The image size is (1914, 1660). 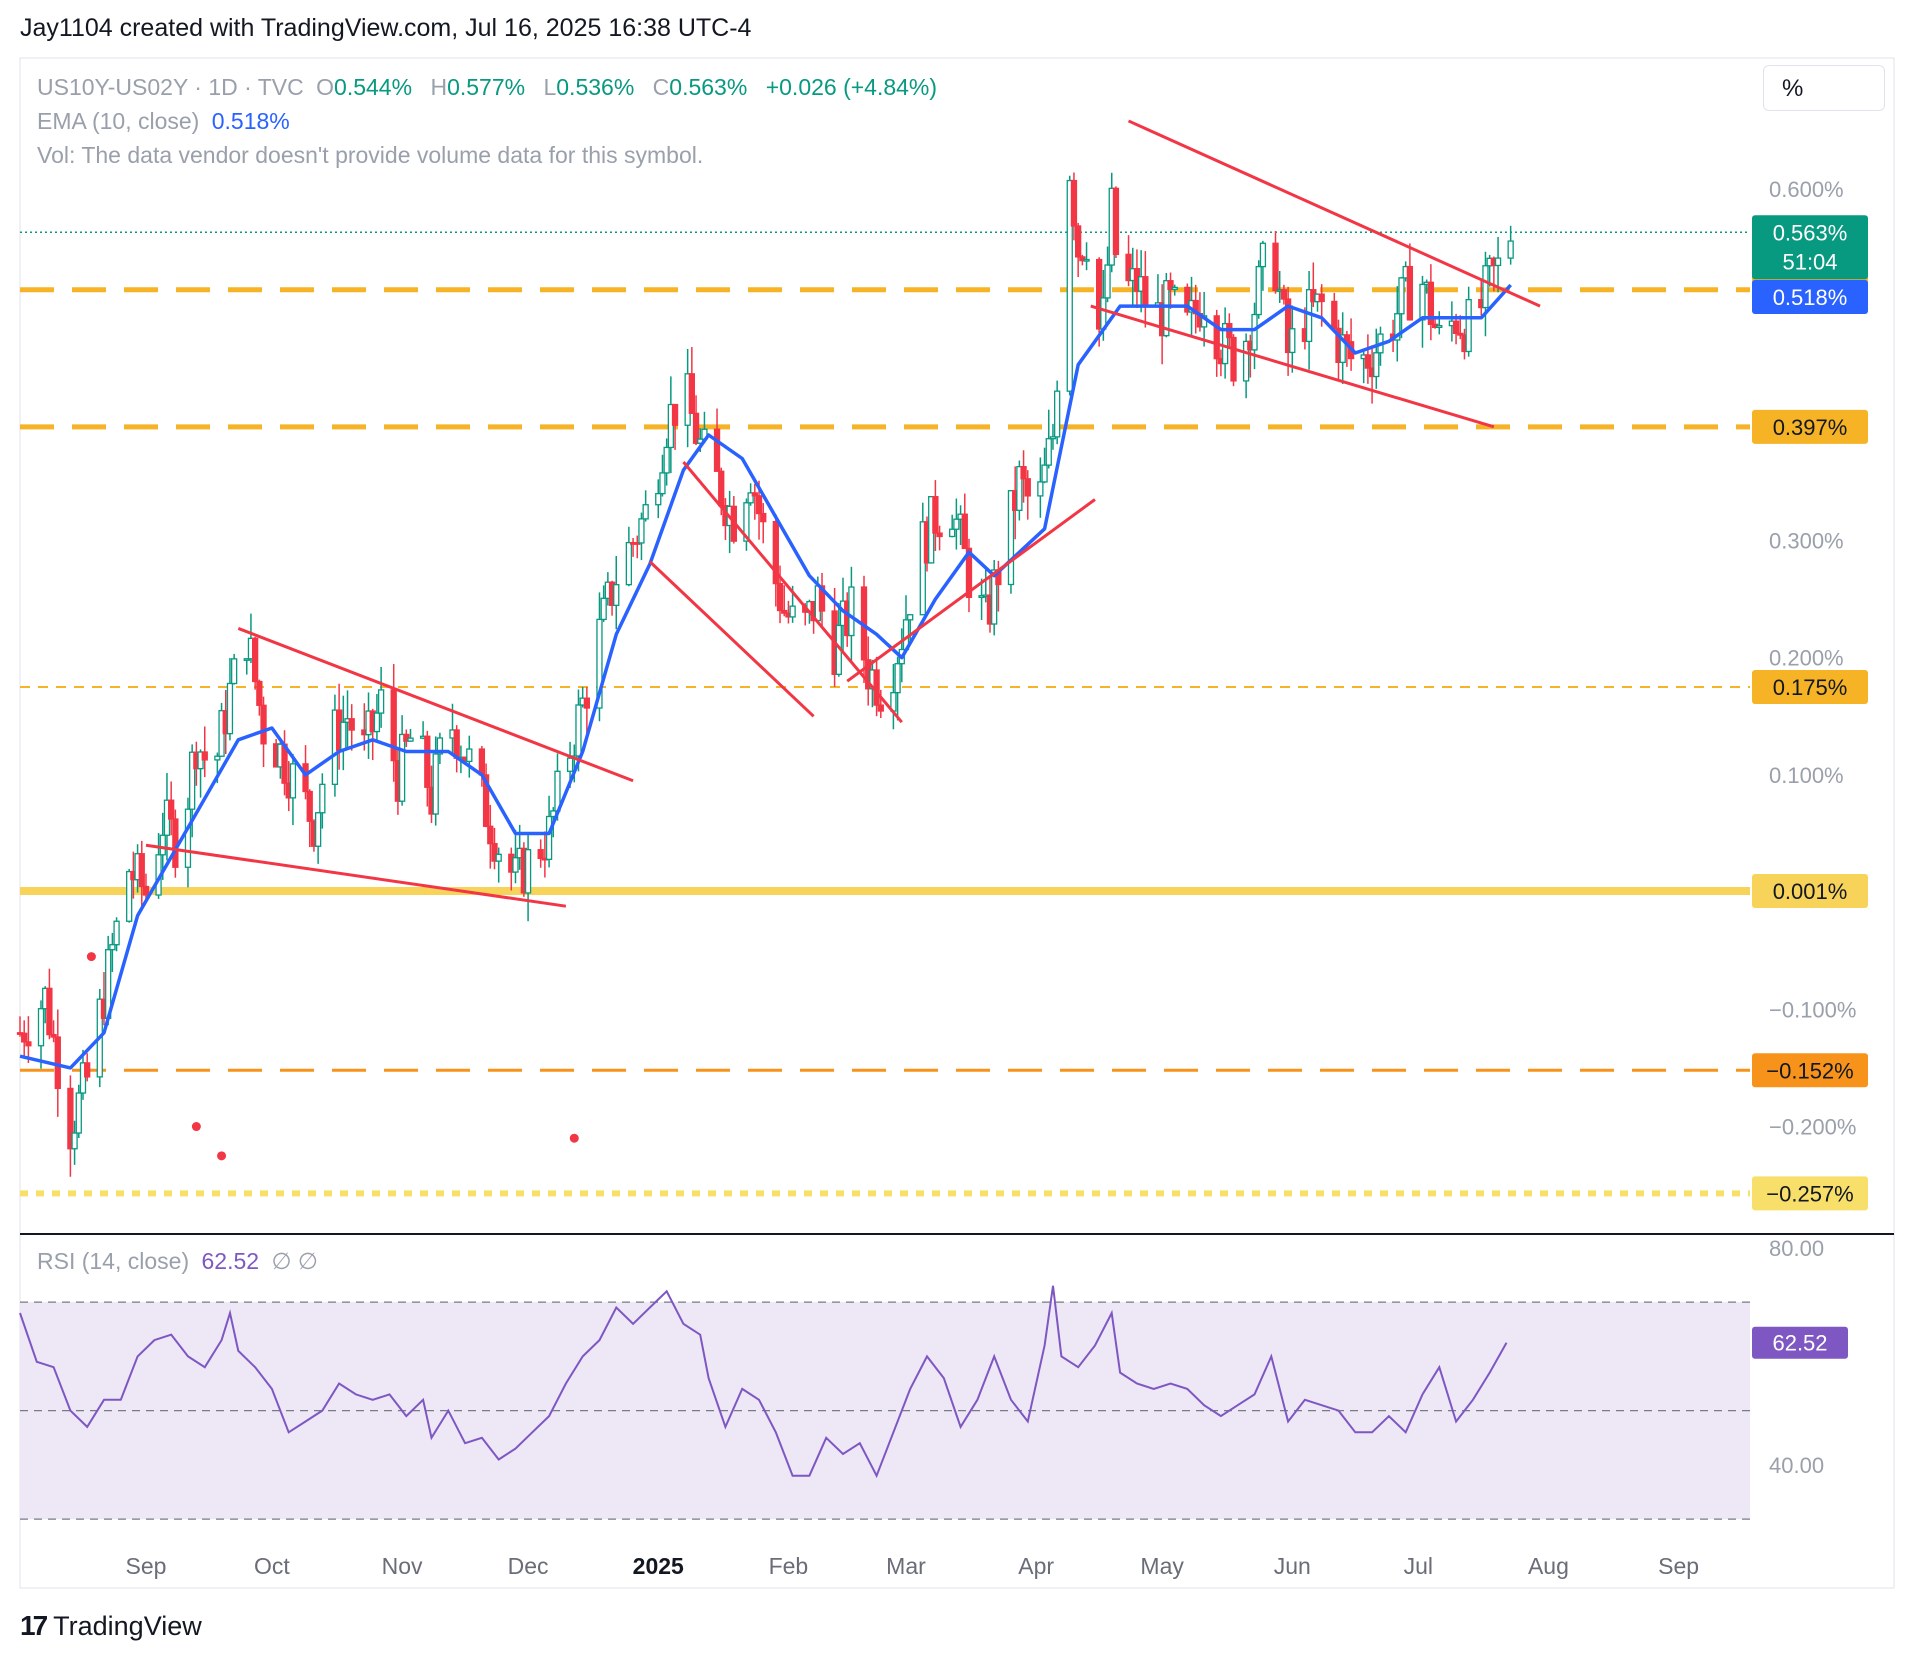 What do you see at coordinates (708, 87) in the screenshot?
I see `close-value: 0.563%` at bounding box center [708, 87].